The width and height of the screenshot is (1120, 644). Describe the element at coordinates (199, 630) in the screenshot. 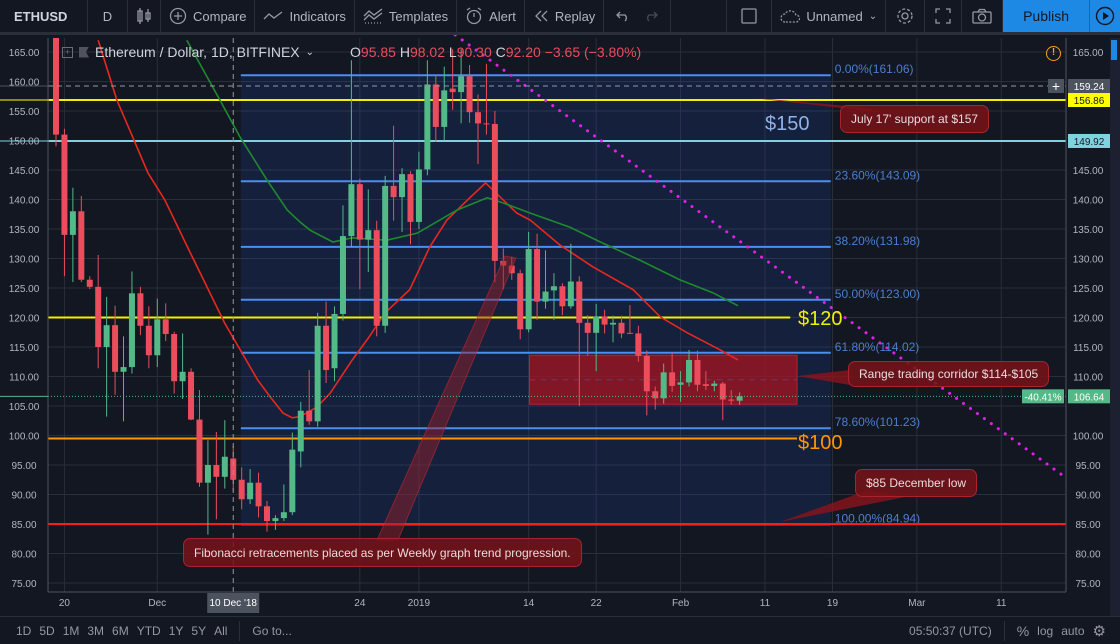

I see `range-5y: 5Y` at that location.